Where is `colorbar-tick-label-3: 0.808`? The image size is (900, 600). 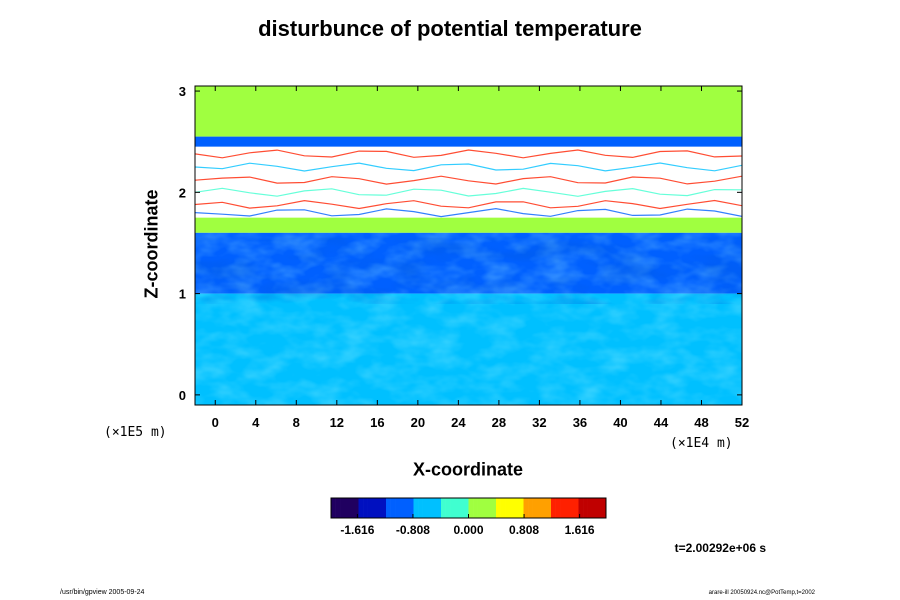
colorbar-tick-label-3: 0.808 is located at coordinates (524, 530).